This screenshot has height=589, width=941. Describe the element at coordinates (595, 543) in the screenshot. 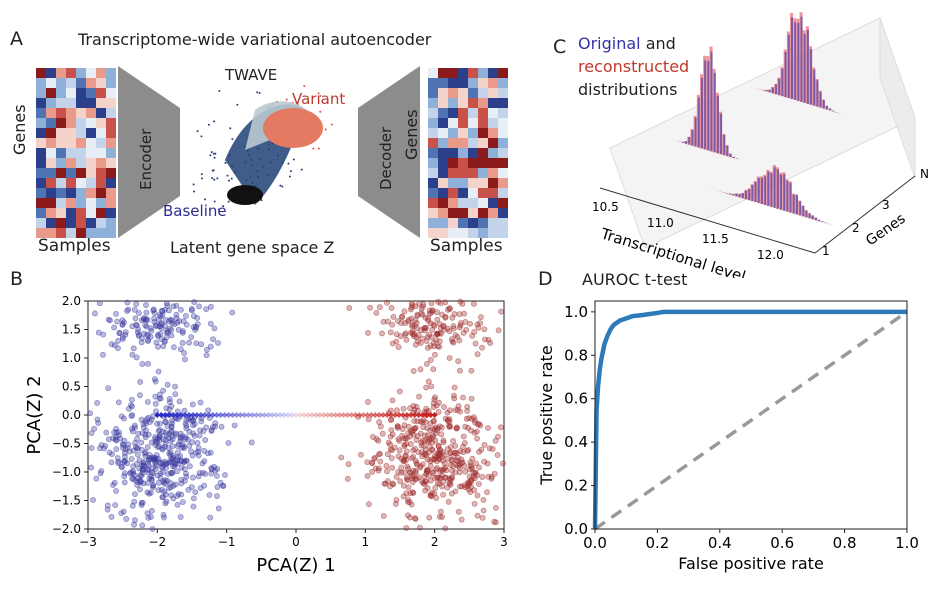

I see `panel-d-xtick: 0.0` at that location.